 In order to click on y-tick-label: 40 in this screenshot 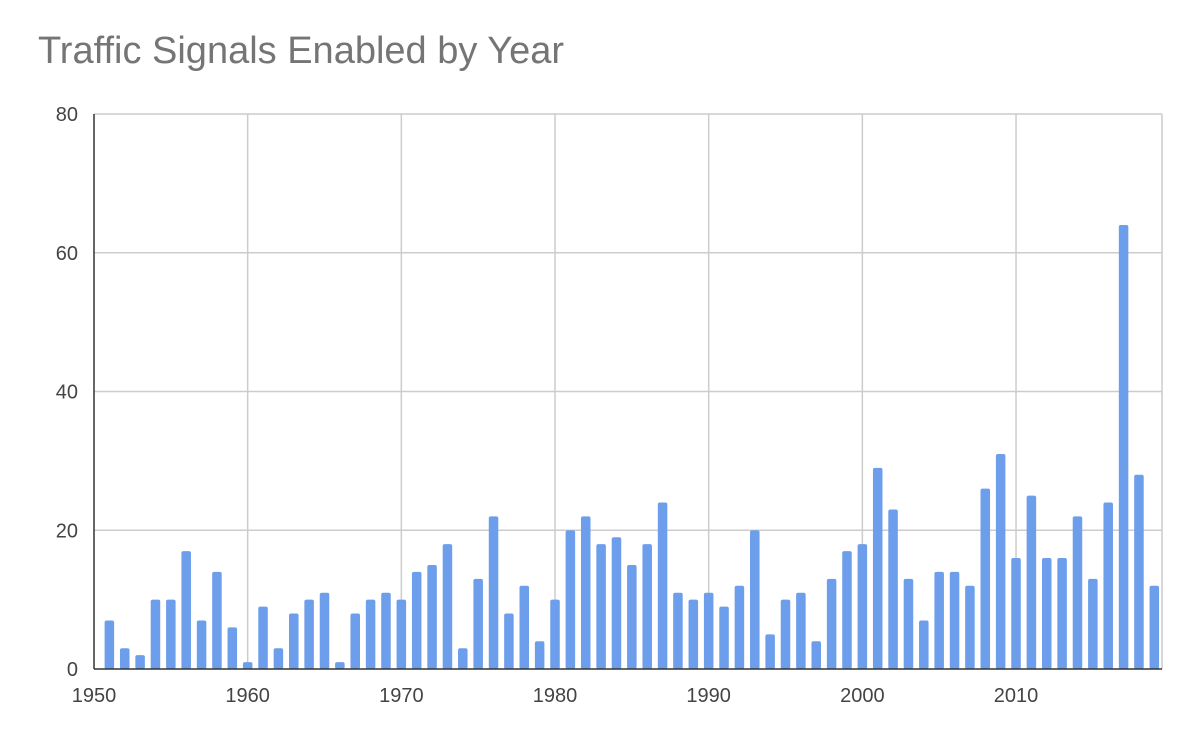, I will do `click(67, 393)`.